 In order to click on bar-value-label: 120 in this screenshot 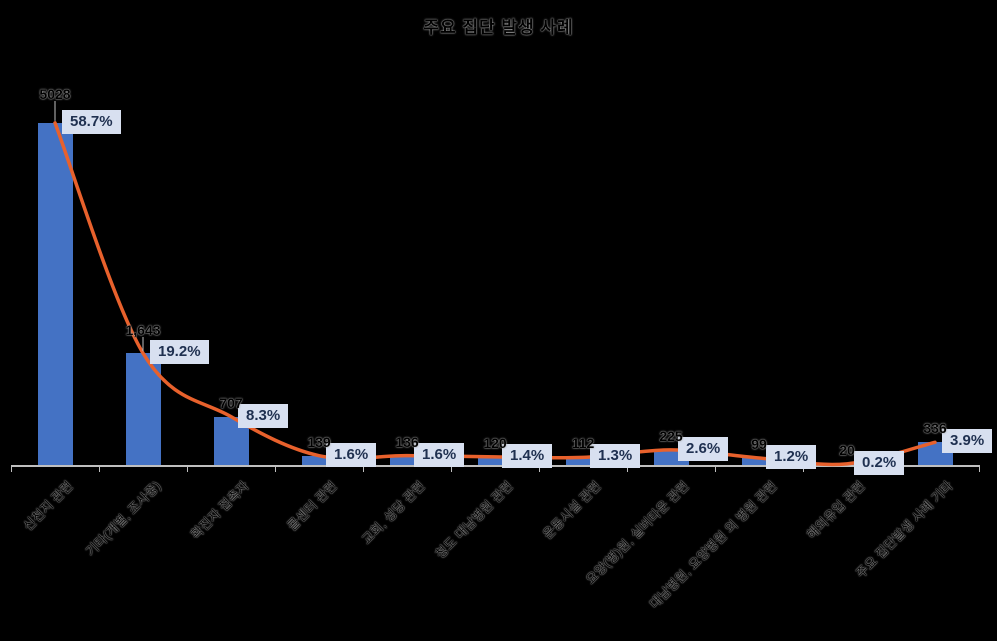, I will do `click(495, 442)`.